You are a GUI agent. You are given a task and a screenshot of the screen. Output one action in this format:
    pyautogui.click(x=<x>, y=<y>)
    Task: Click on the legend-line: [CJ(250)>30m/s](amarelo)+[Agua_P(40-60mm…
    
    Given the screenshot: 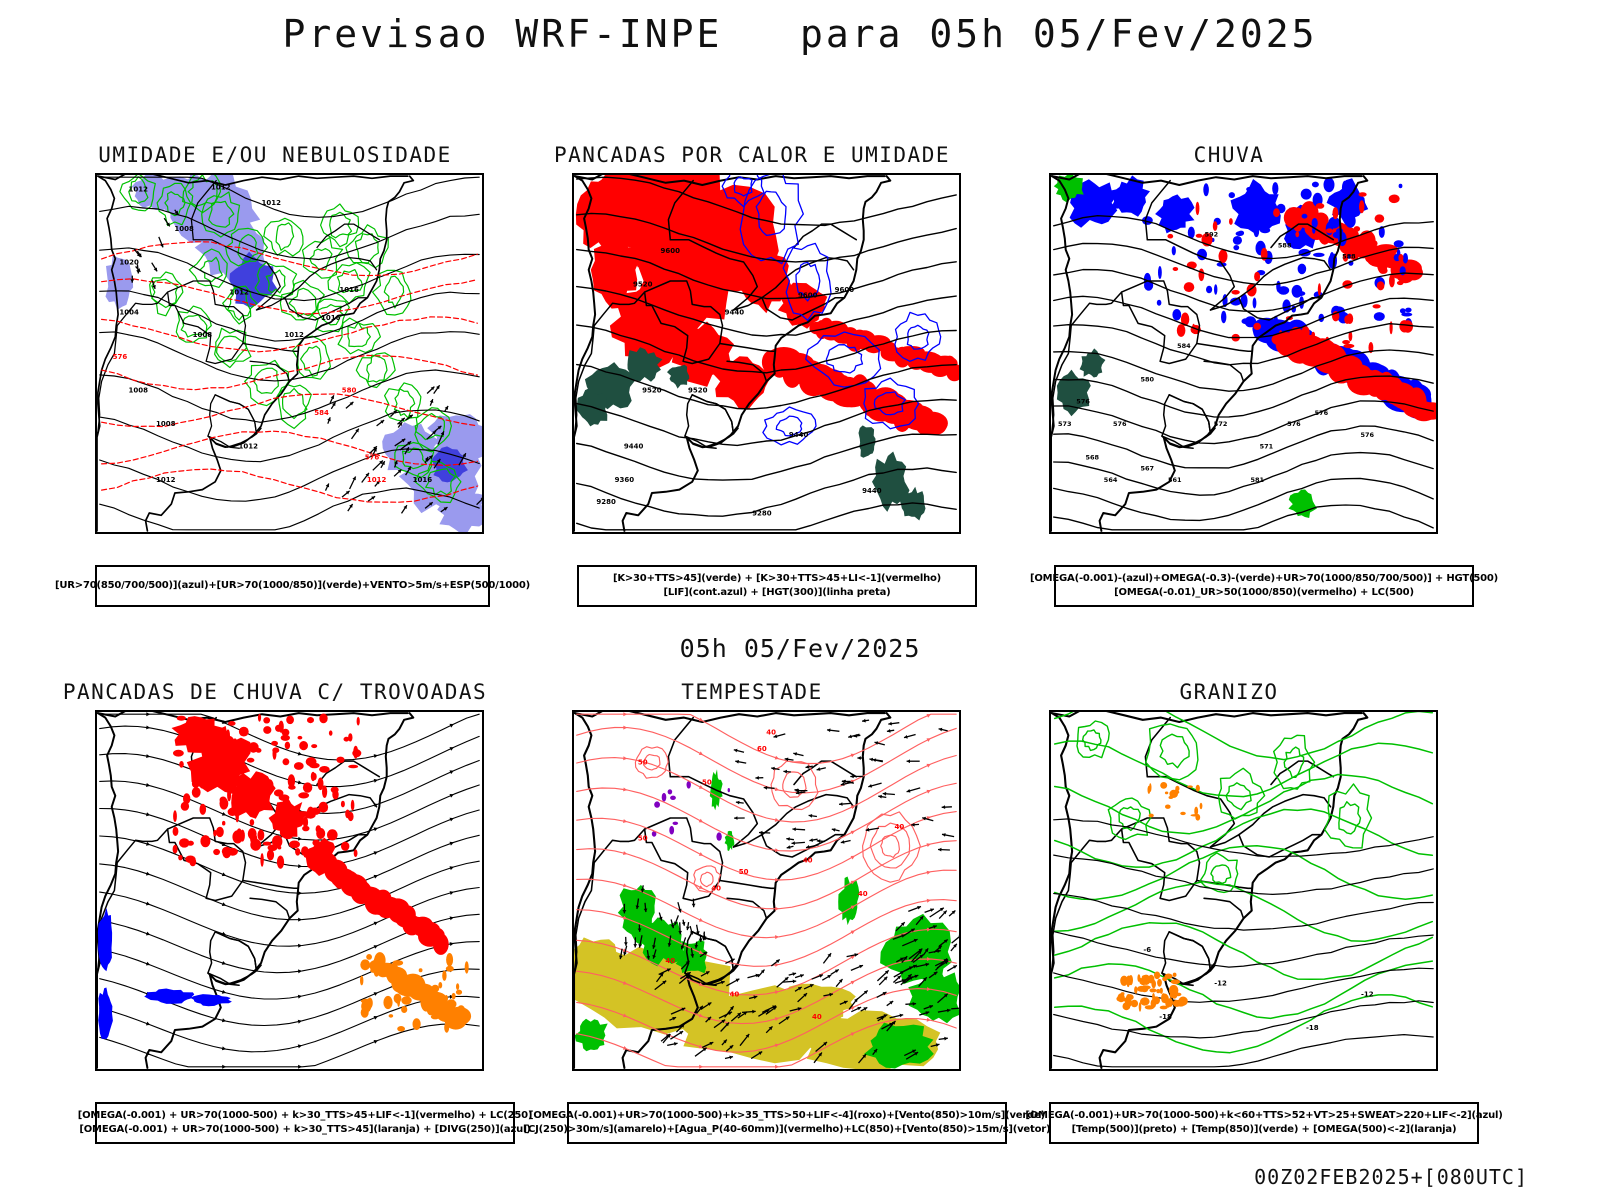 What is the action you would take?
    pyautogui.click(x=787, y=1129)
    